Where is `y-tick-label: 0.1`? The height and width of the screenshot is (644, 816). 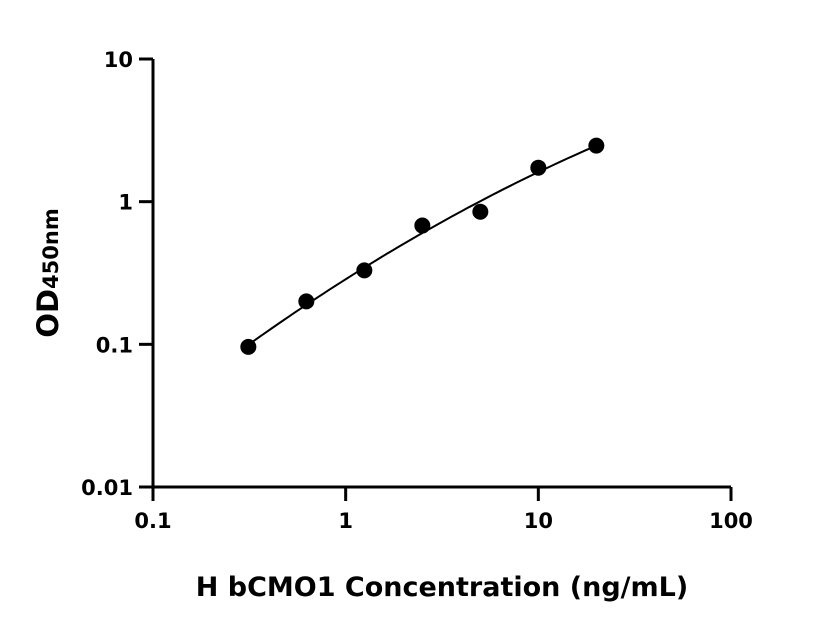
y-tick-label: 0.1 is located at coordinates (114, 345).